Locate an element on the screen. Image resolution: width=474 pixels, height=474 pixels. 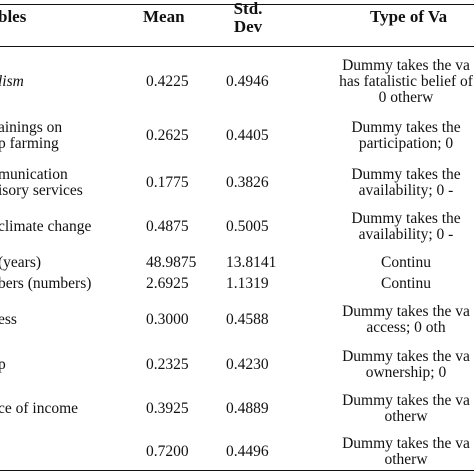
row-3-type: Dummy takes the availability; 0 - is located at coordinates (385, 183).